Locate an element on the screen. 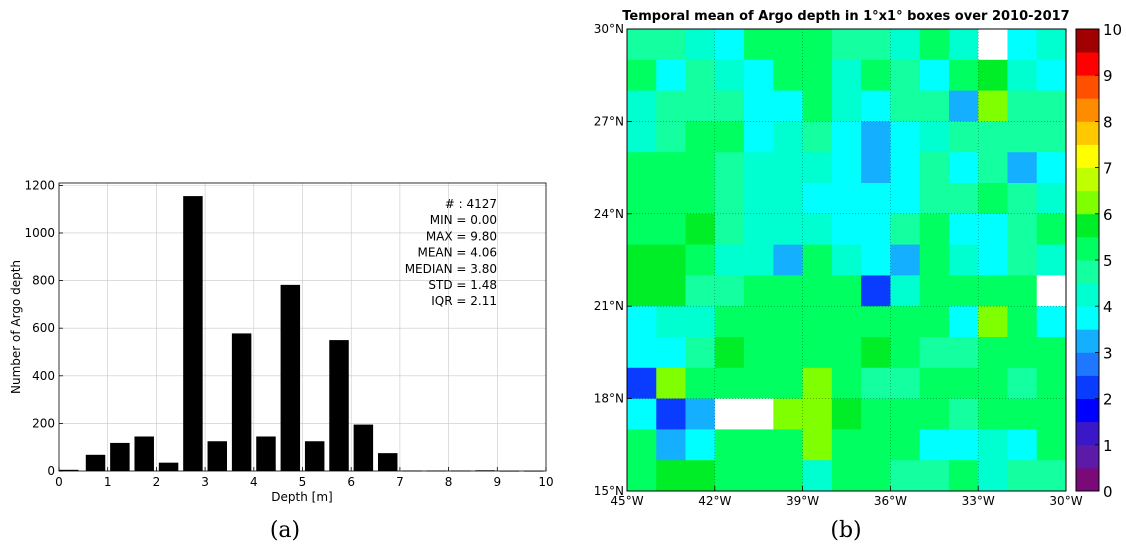 Image resolution: width=1126 pixels, height=548 pixels. colorbar-tick-label: 4 is located at coordinates (1108, 307).